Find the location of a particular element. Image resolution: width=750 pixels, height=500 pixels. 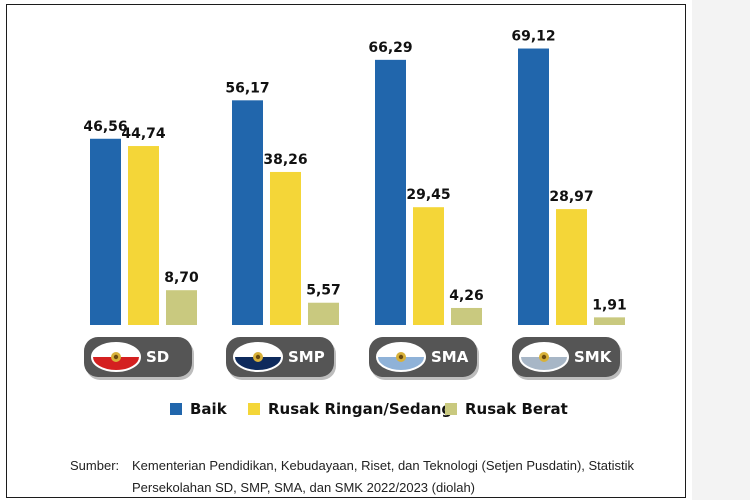

bar-smk-rusak-ringan is located at coordinates (571, 267).